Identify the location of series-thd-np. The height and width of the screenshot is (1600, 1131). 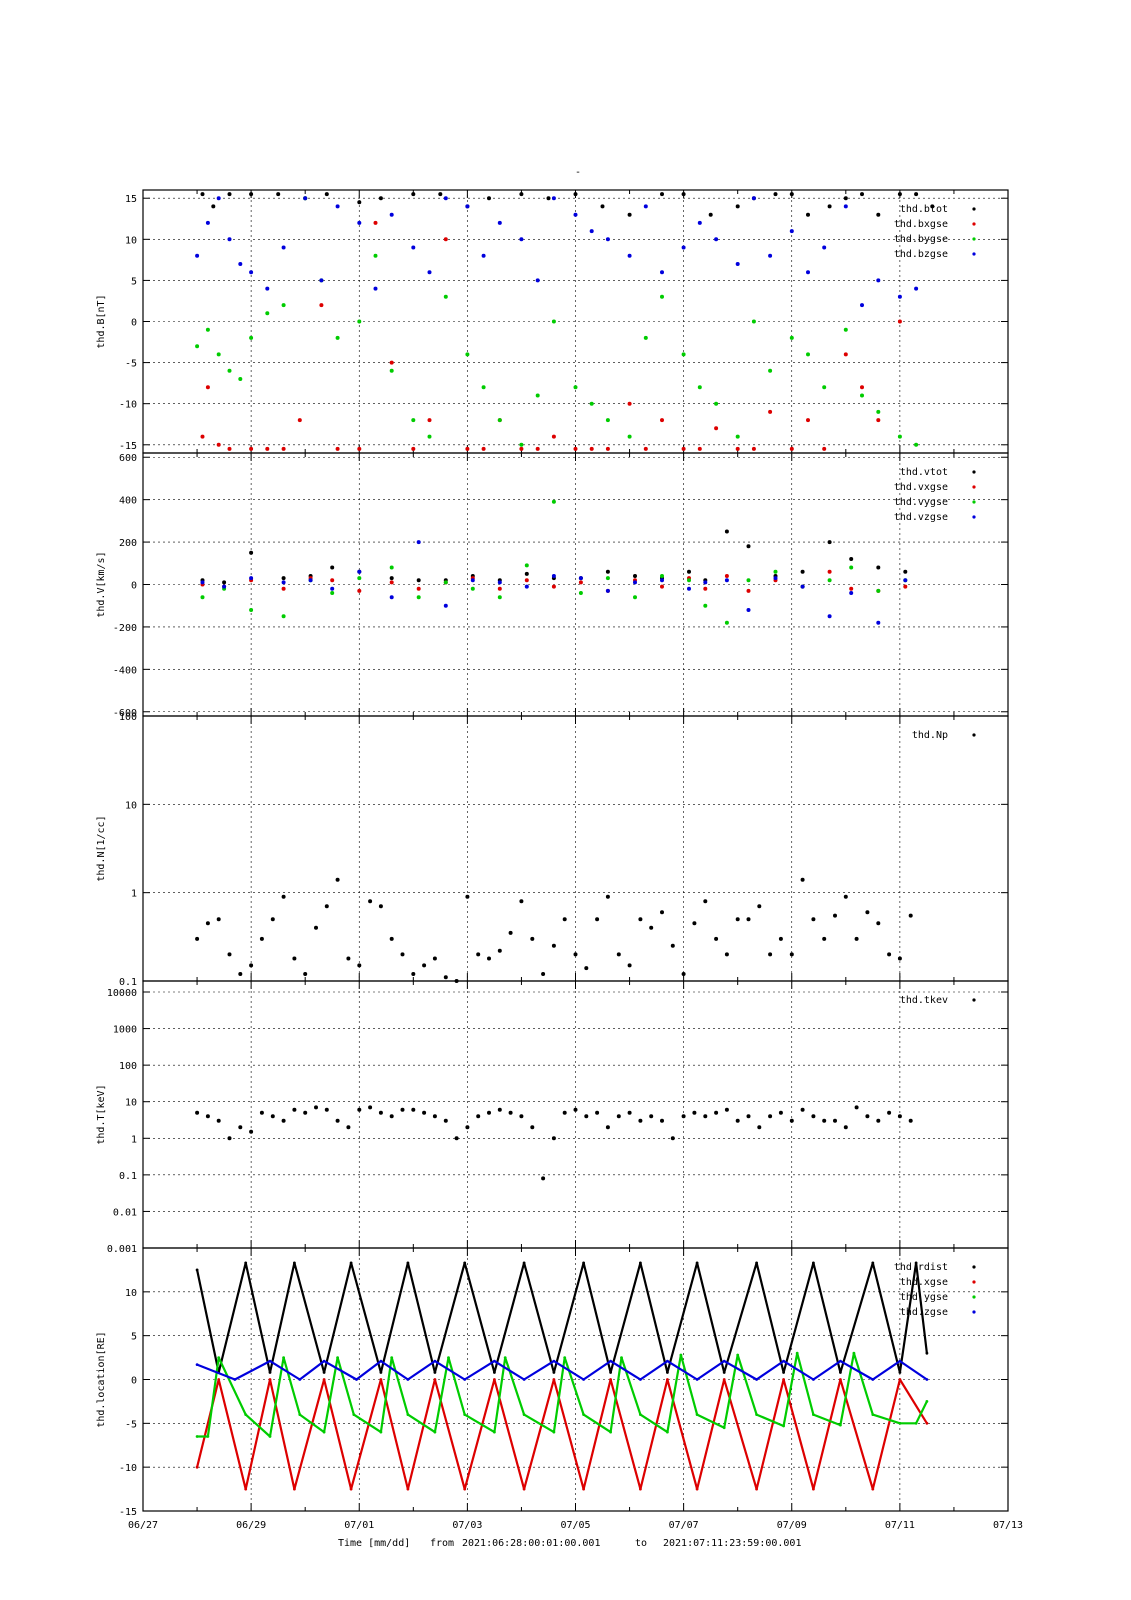
(554, 930).